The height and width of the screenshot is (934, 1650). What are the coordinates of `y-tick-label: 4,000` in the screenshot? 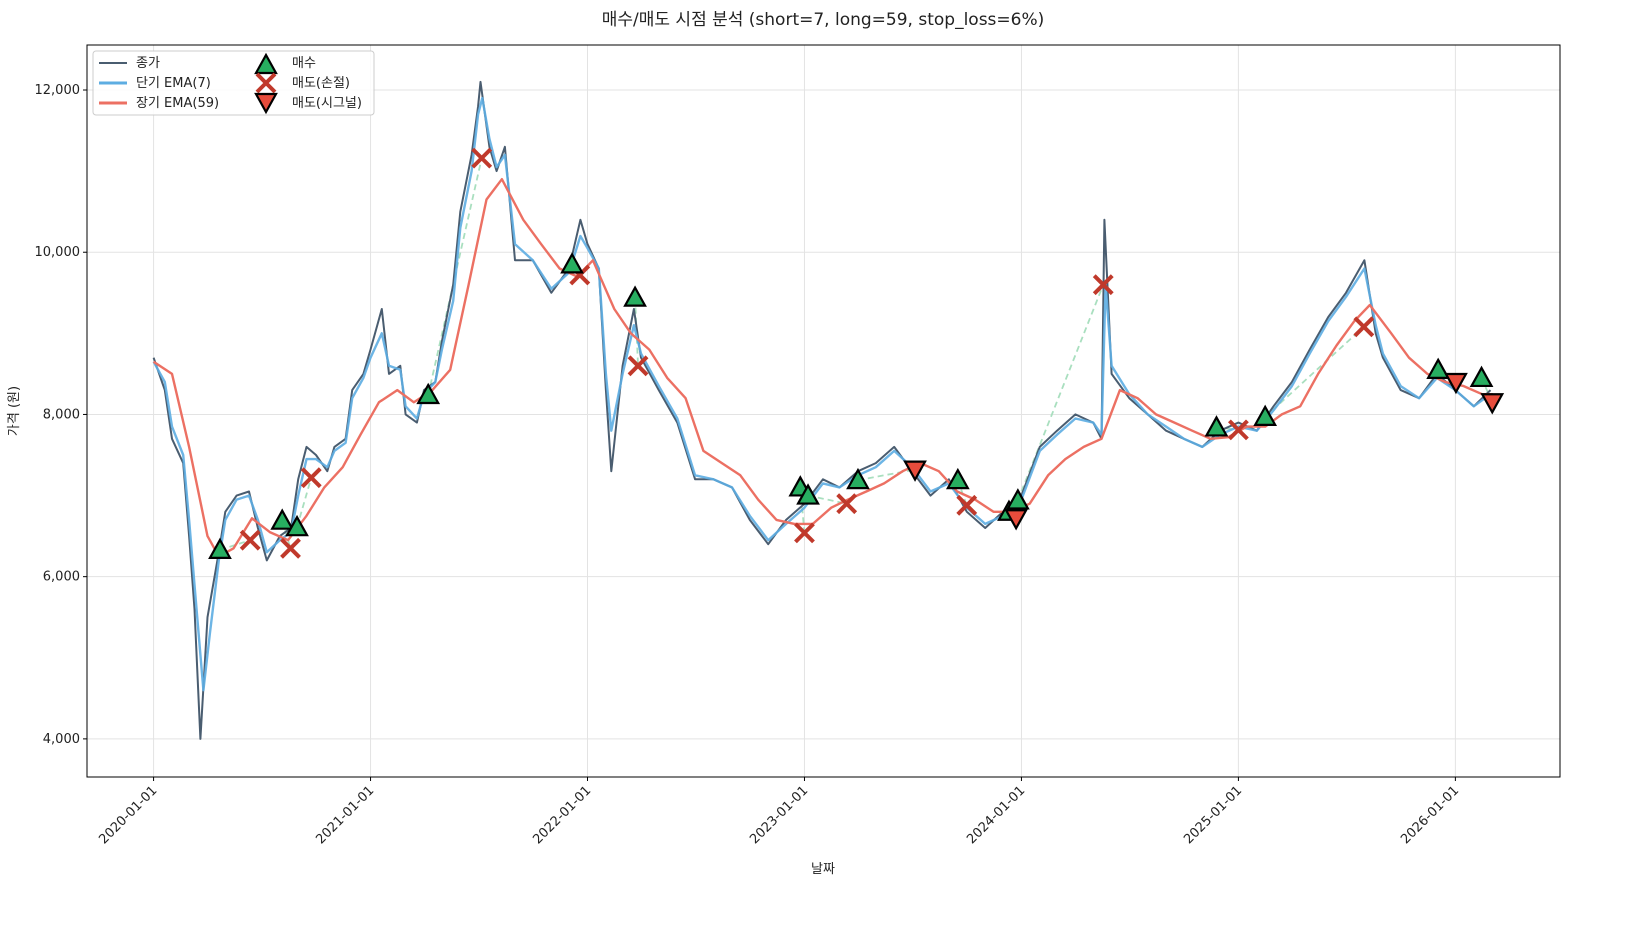 It's located at (61, 739).